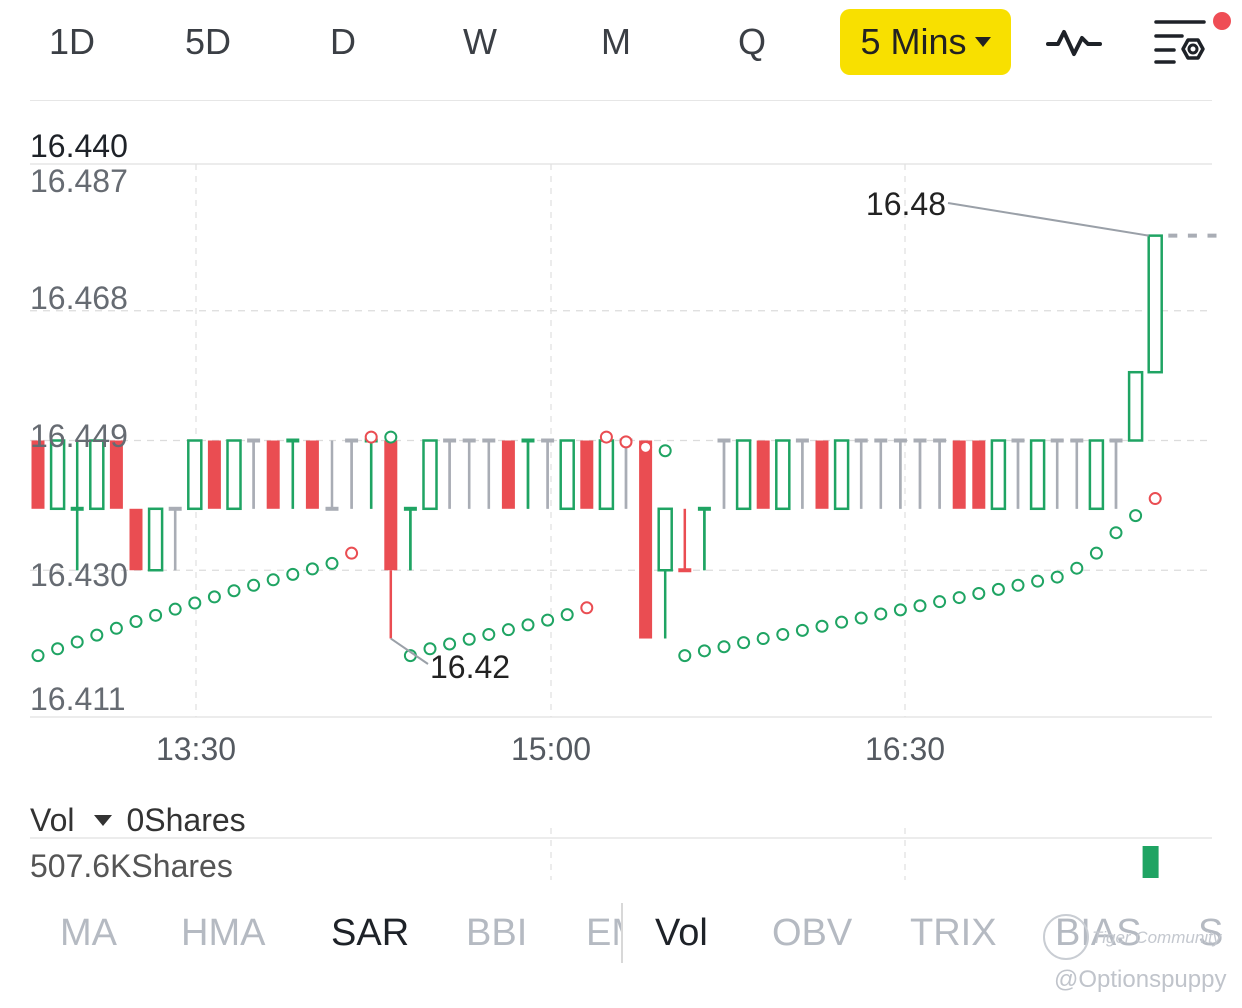  Describe the element at coordinates (79, 575) in the screenshot. I see `y-tick-label: 16.430` at that location.